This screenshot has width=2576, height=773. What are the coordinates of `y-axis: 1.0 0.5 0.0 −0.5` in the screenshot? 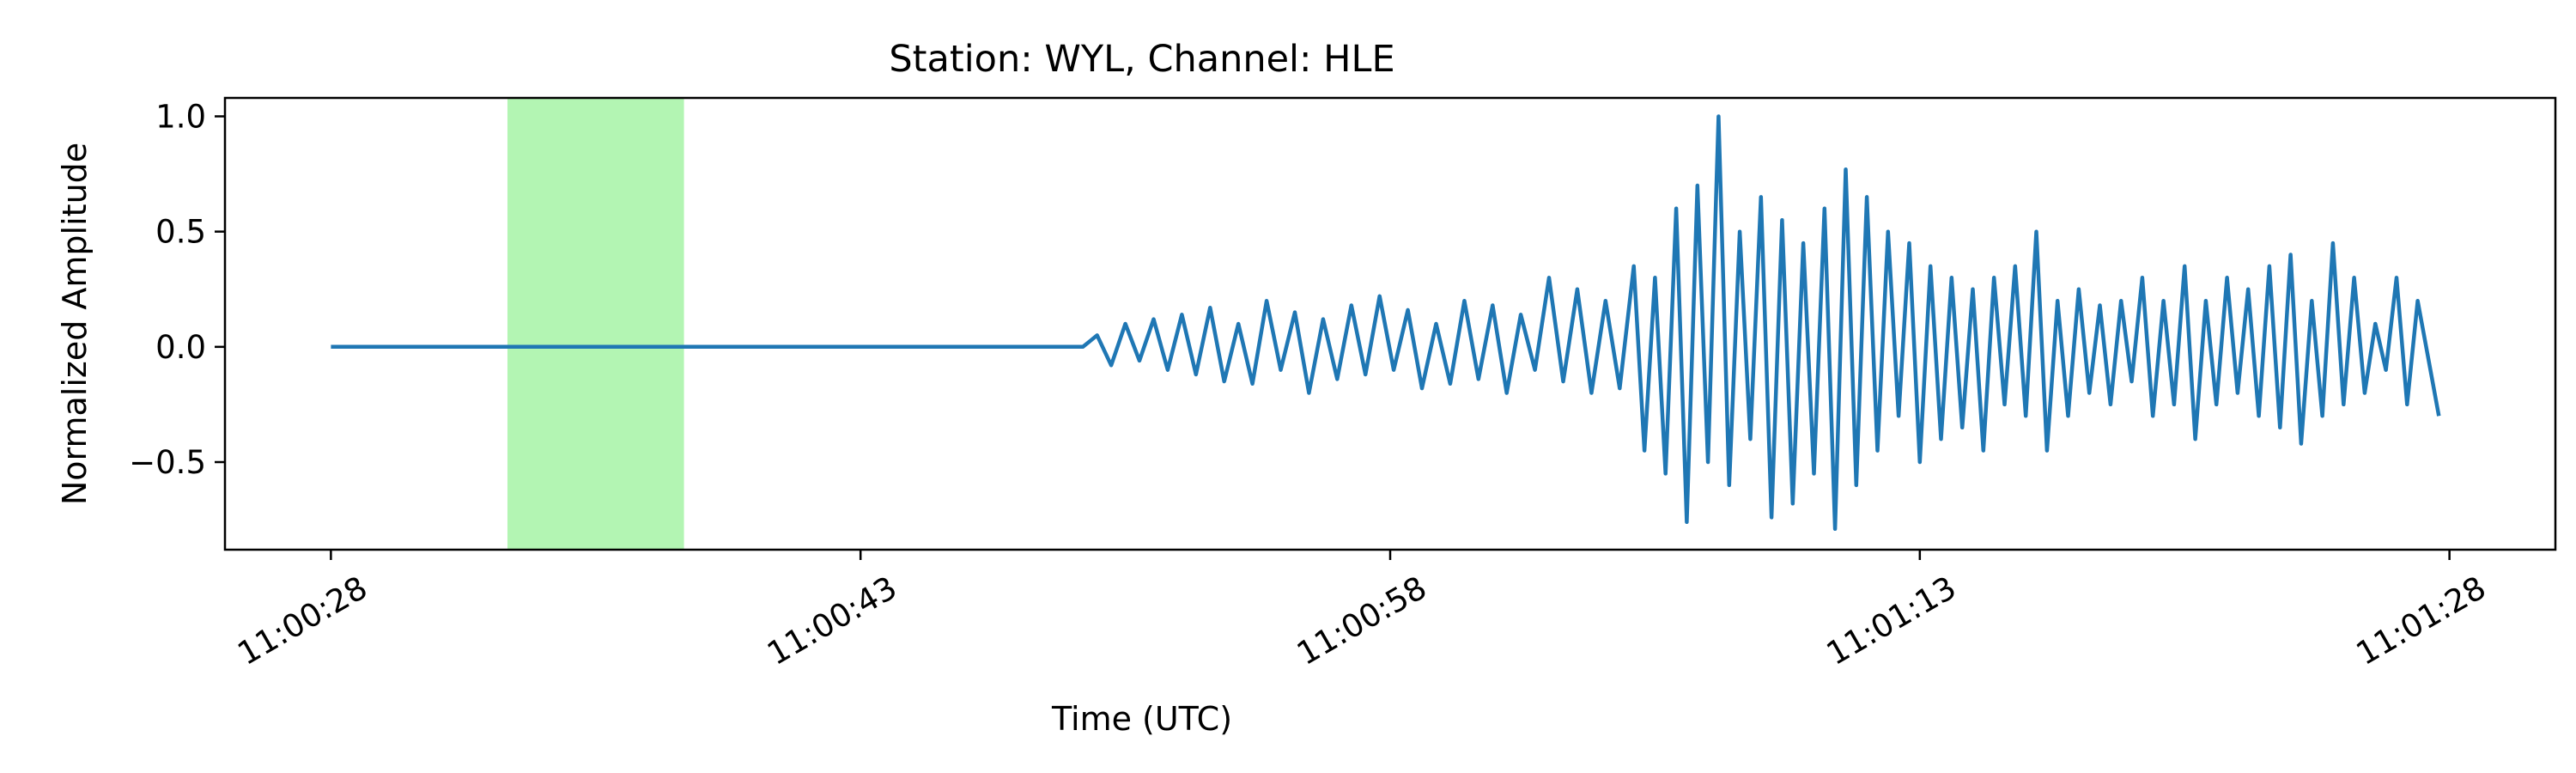 It's located at (177, 289).